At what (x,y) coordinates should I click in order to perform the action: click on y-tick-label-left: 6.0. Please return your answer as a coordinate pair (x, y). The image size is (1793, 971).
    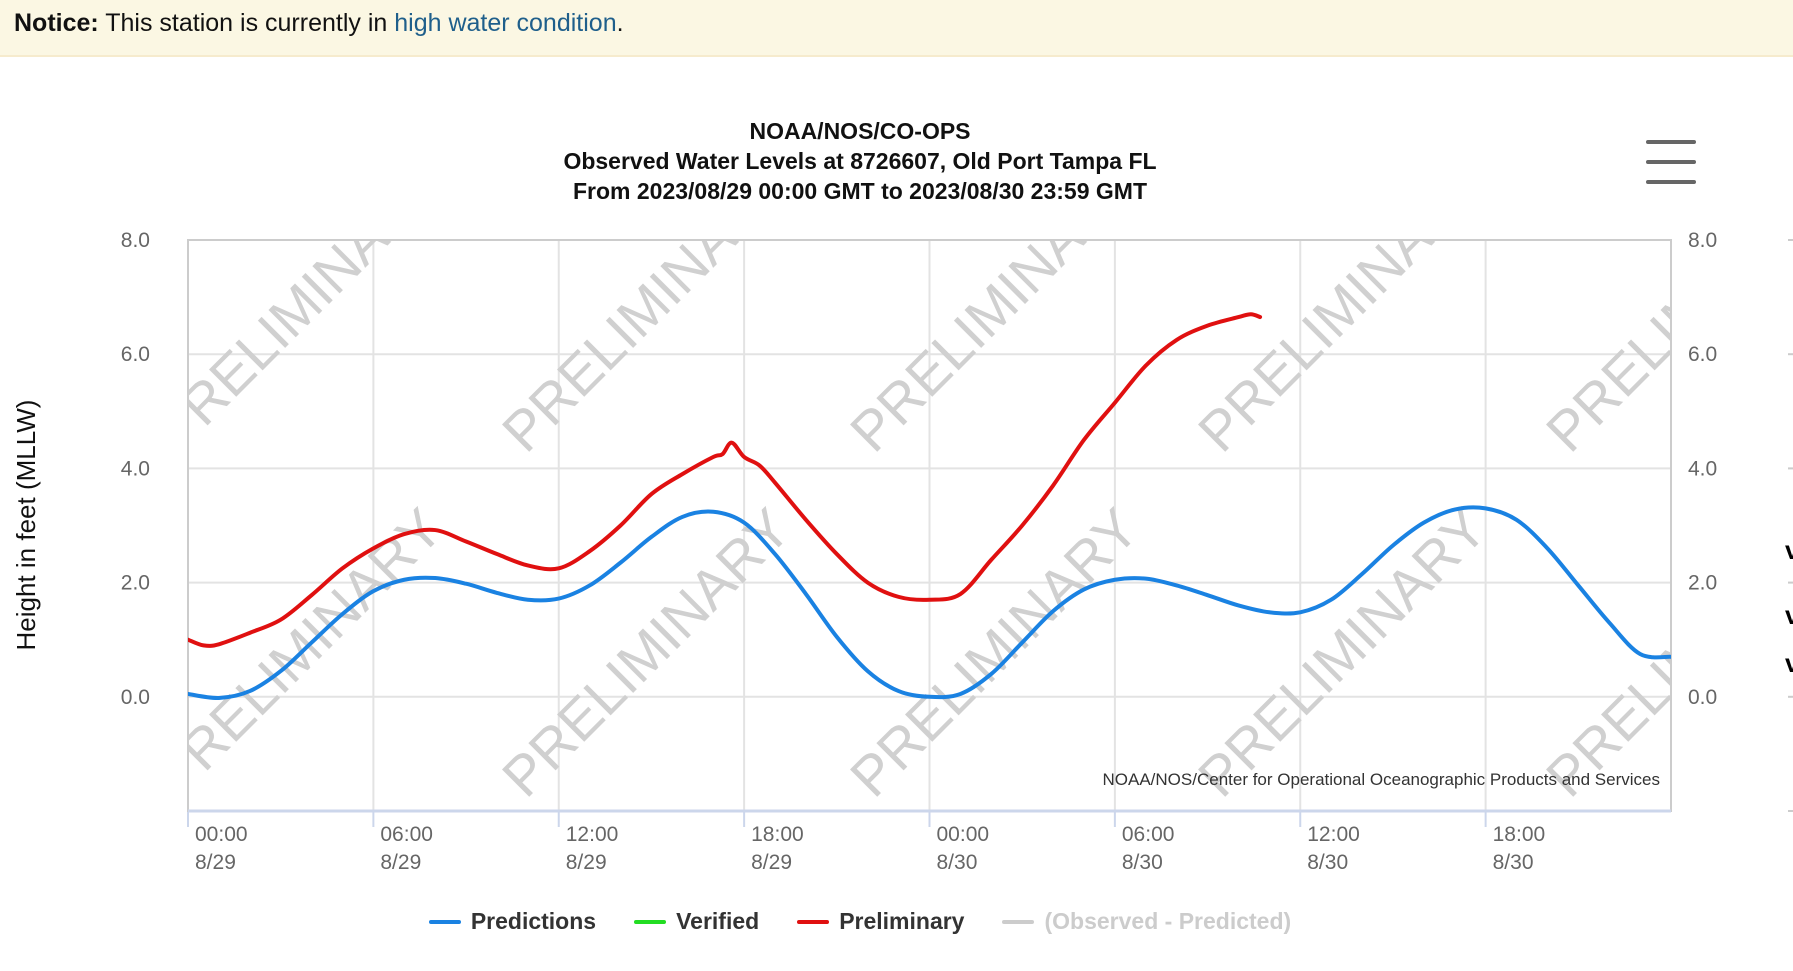
    Looking at the image, I should click on (135, 354).